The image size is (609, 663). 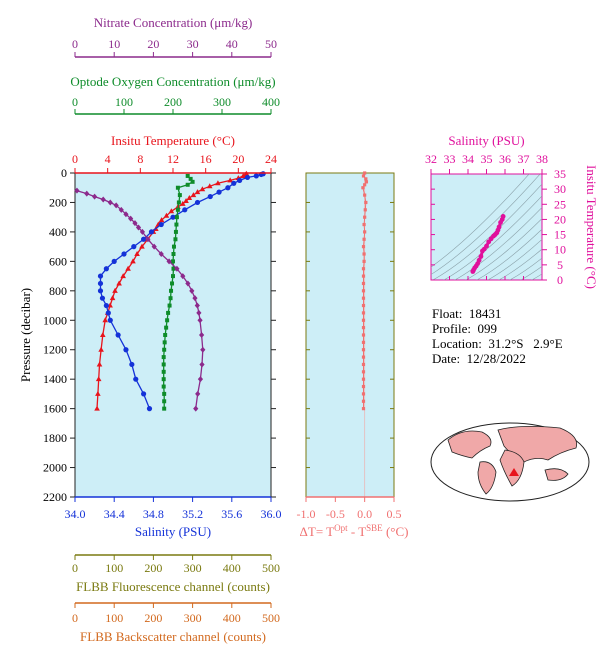 What do you see at coordinates (55, 438) in the screenshot?
I see `pressure-tick-label: 1800` at bounding box center [55, 438].